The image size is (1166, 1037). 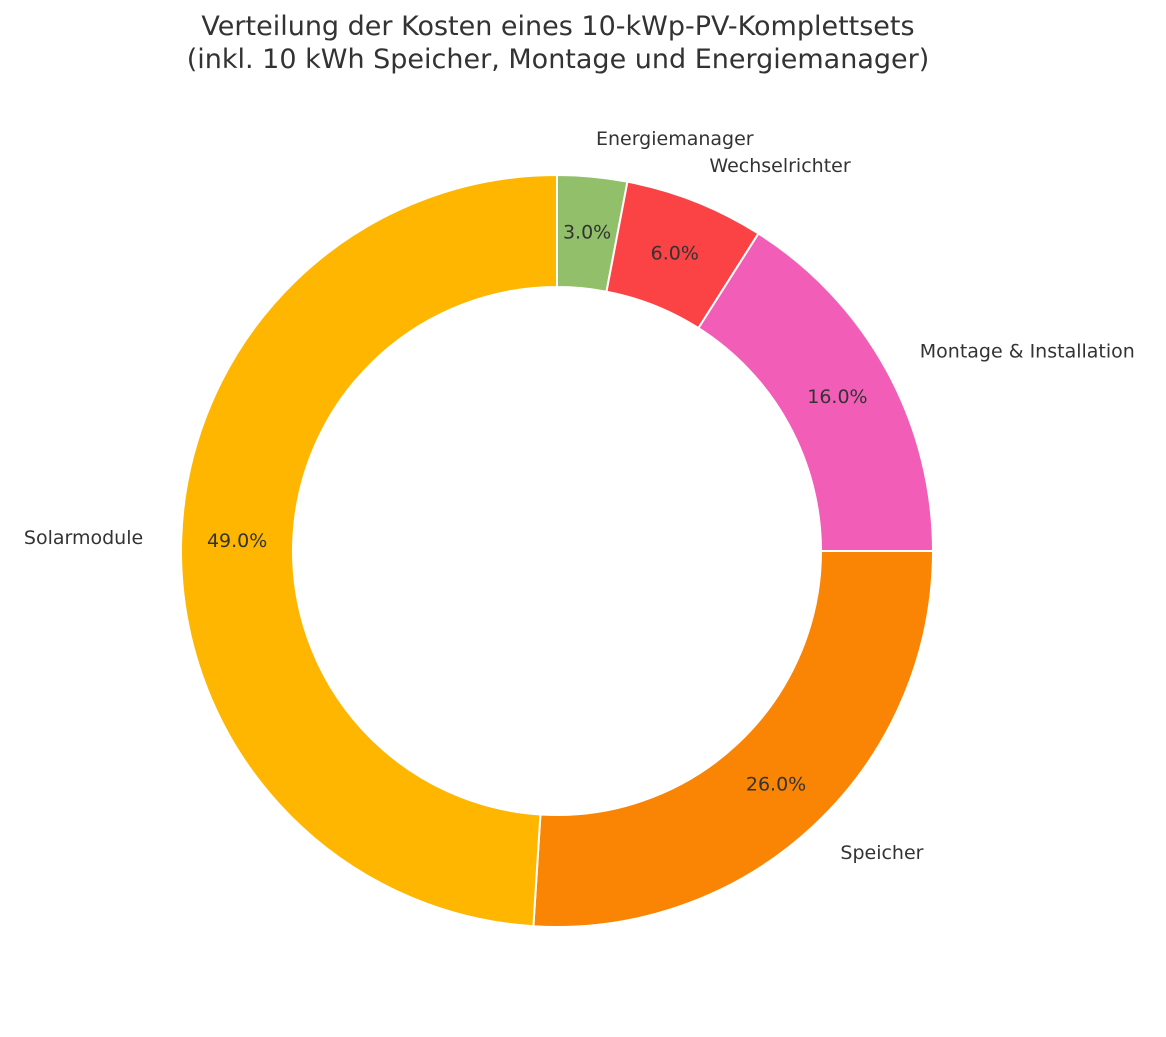 What do you see at coordinates (779, 166) in the screenshot?
I see `slice-label-wechselrichter: Wechselrichter` at bounding box center [779, 166].